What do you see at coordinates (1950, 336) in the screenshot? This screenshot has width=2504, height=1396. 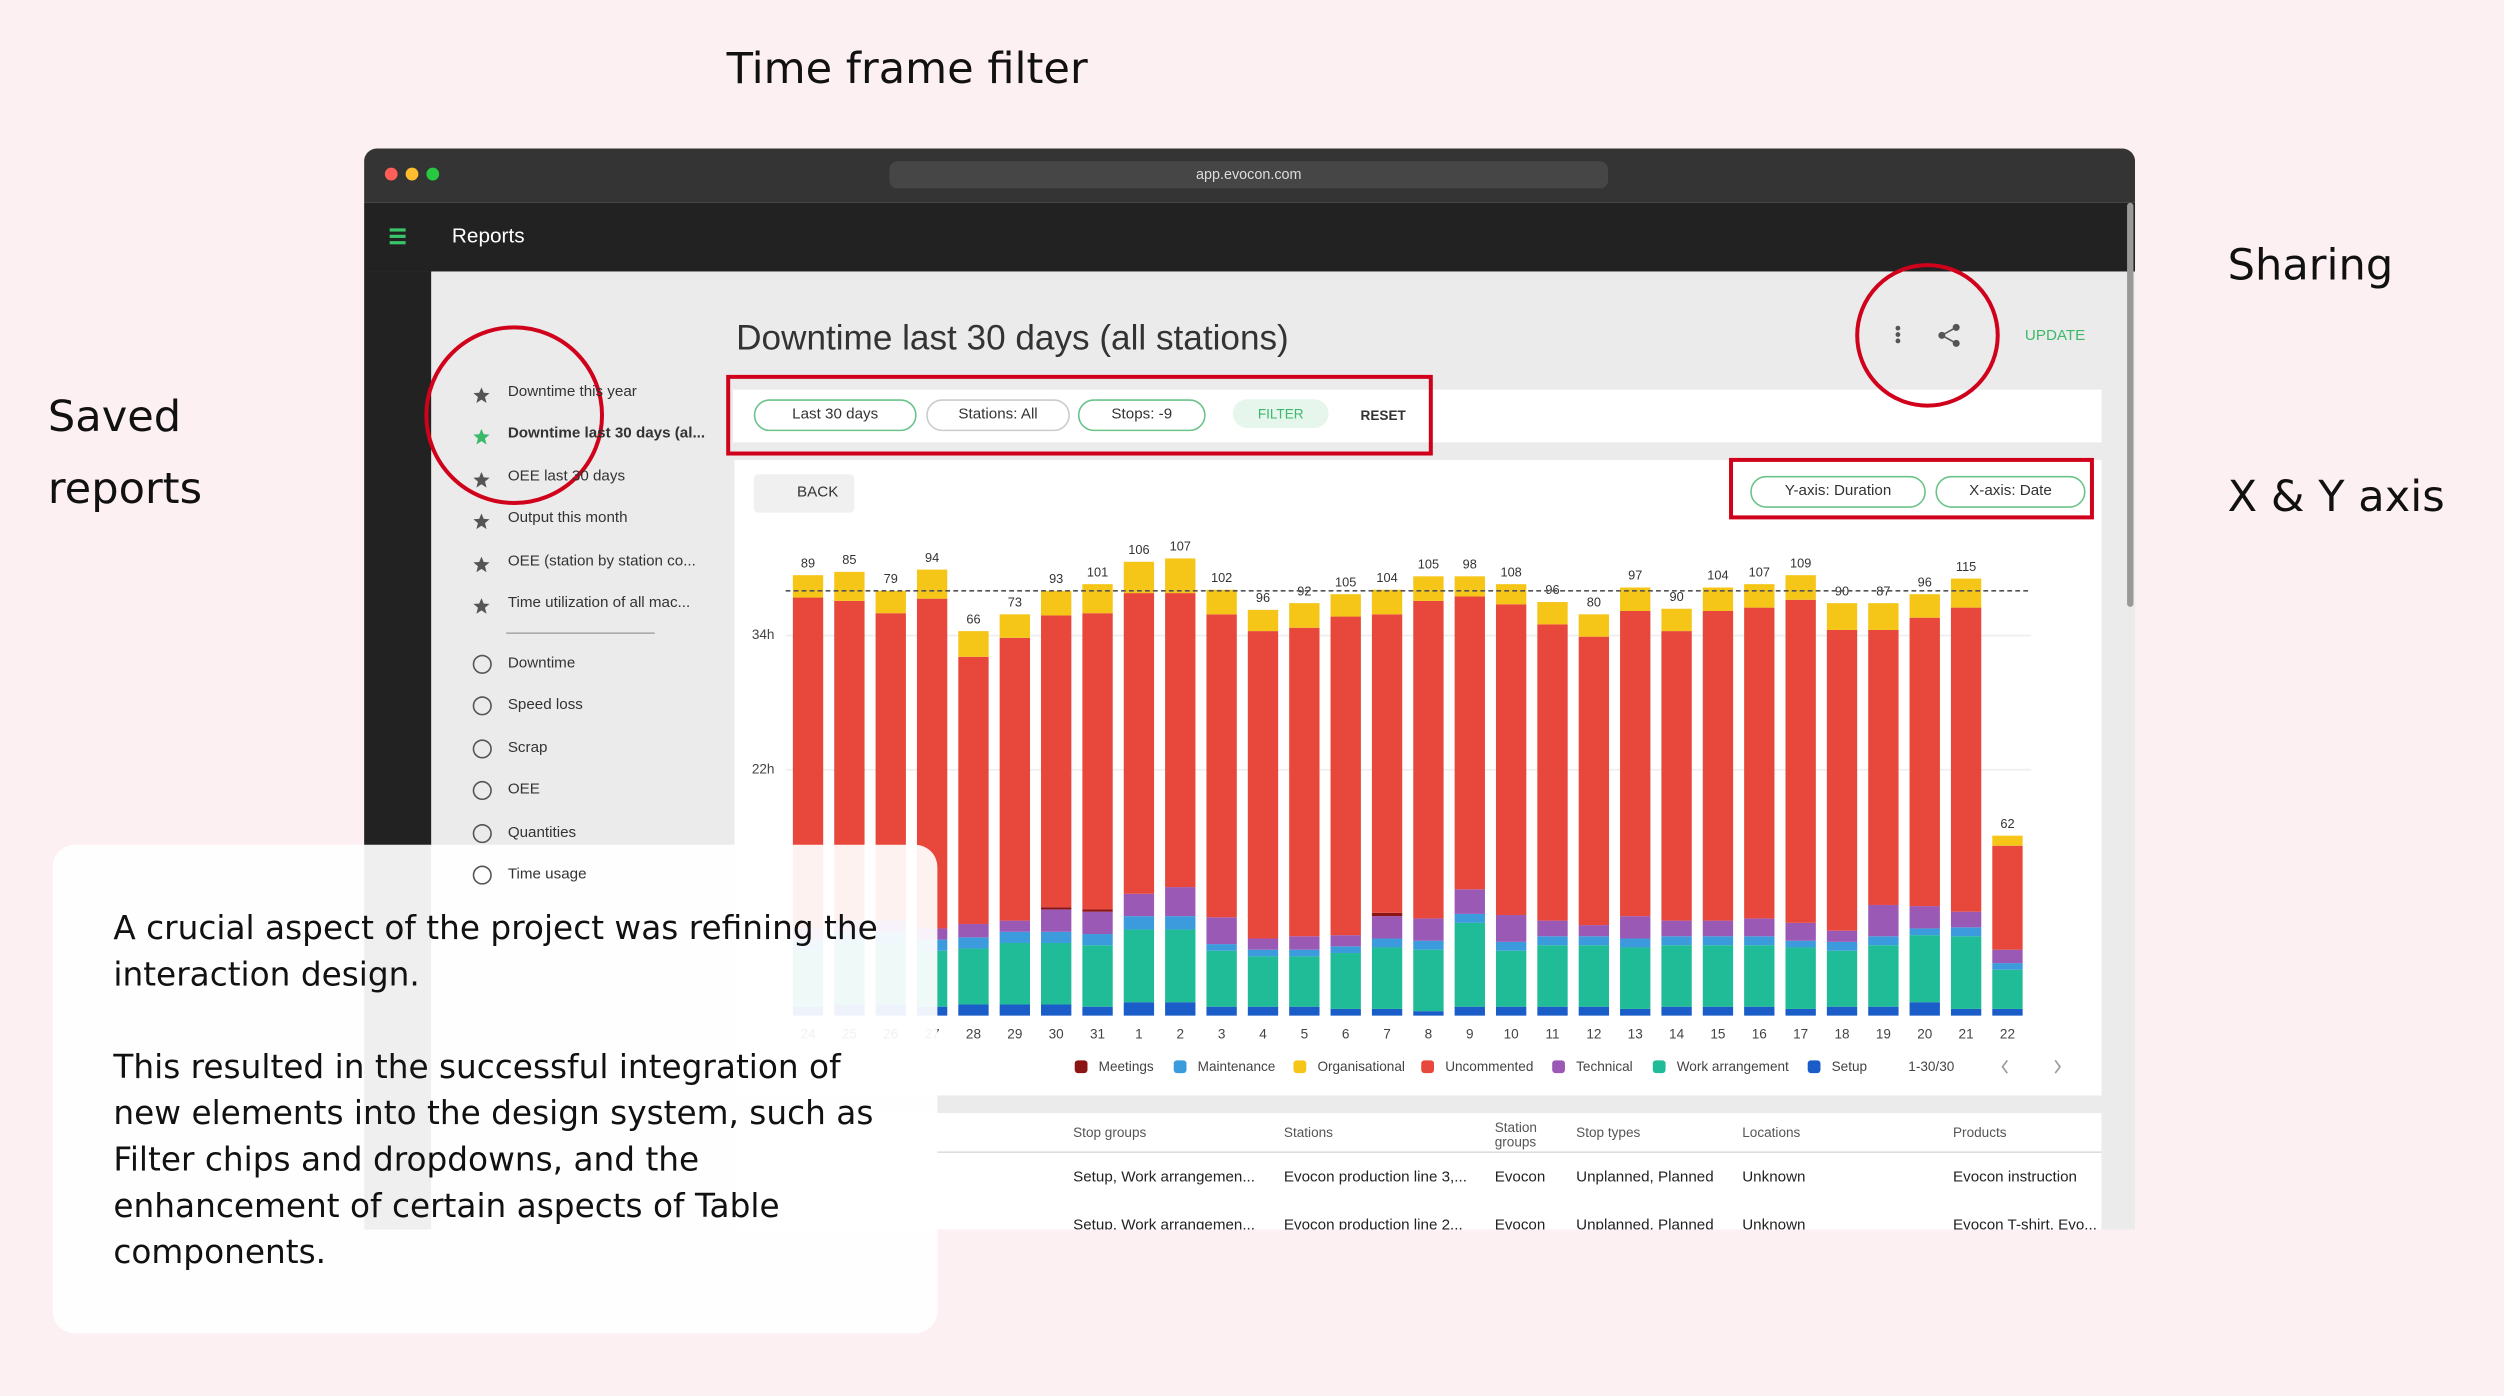 I see `share-button` at bounding box center [1950, 336].